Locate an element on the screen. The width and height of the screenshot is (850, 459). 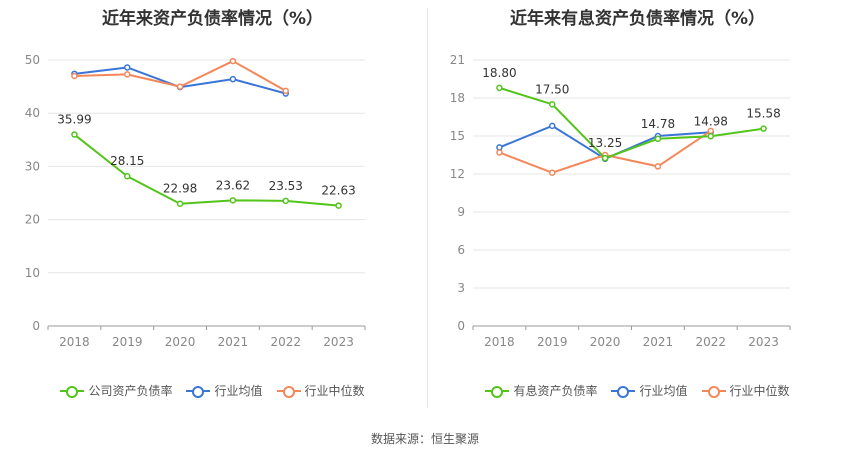
legend-label: 公司资产负债率 is located at coordinates (130, 391).